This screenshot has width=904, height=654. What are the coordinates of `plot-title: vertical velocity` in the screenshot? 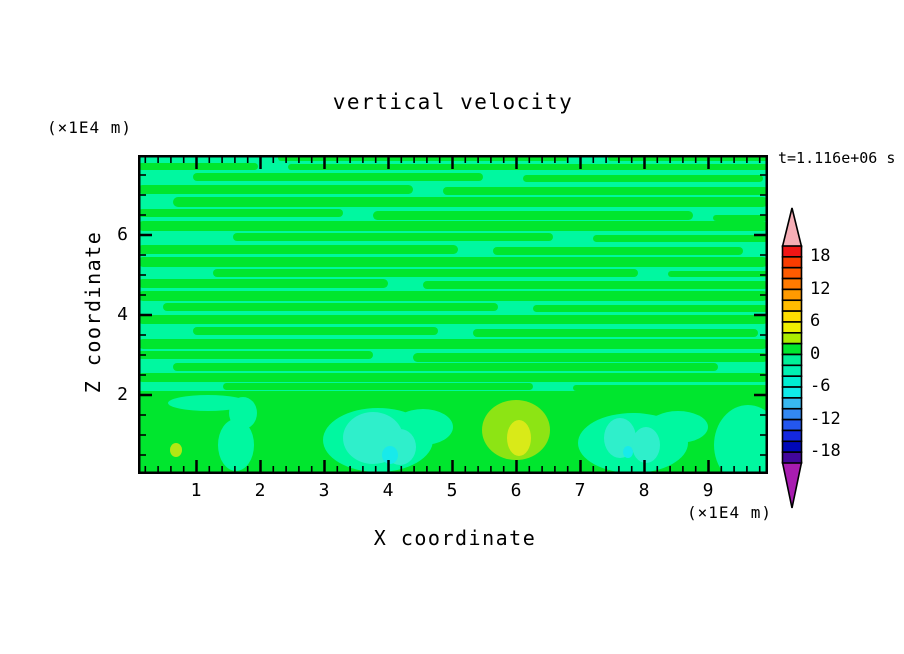 It's located at (453, 102).